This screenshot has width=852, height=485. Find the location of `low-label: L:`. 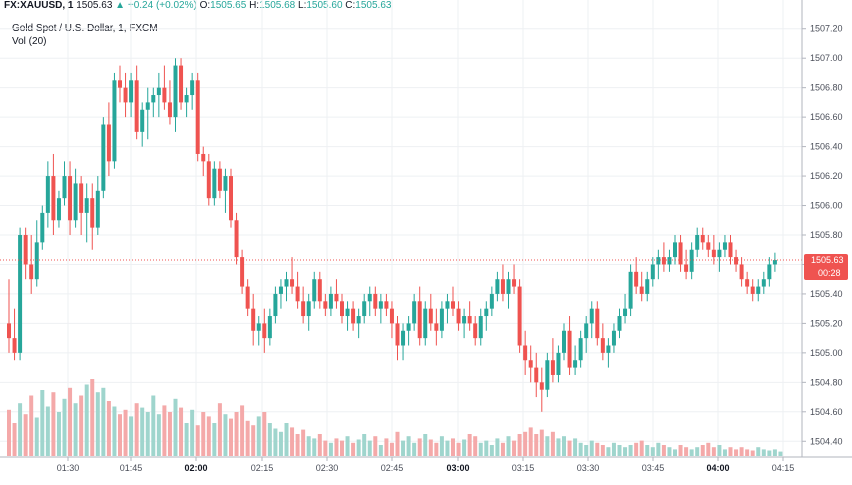

low-label: L: is located at coordinates (302, 5).